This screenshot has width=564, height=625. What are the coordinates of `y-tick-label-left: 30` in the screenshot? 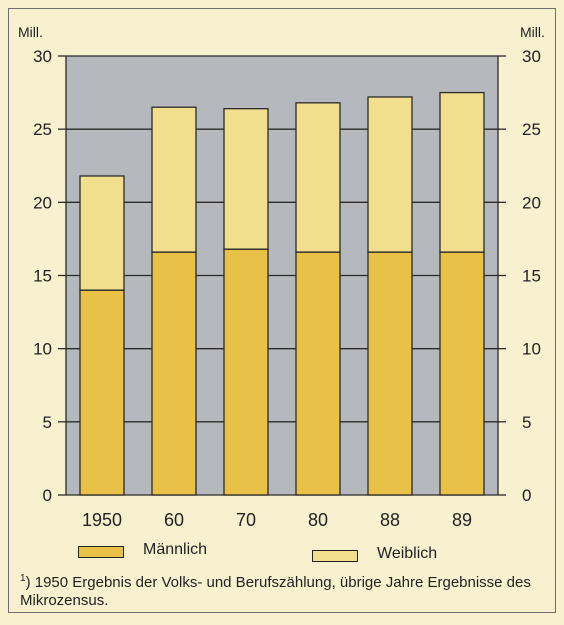 It's located at (42, 56).